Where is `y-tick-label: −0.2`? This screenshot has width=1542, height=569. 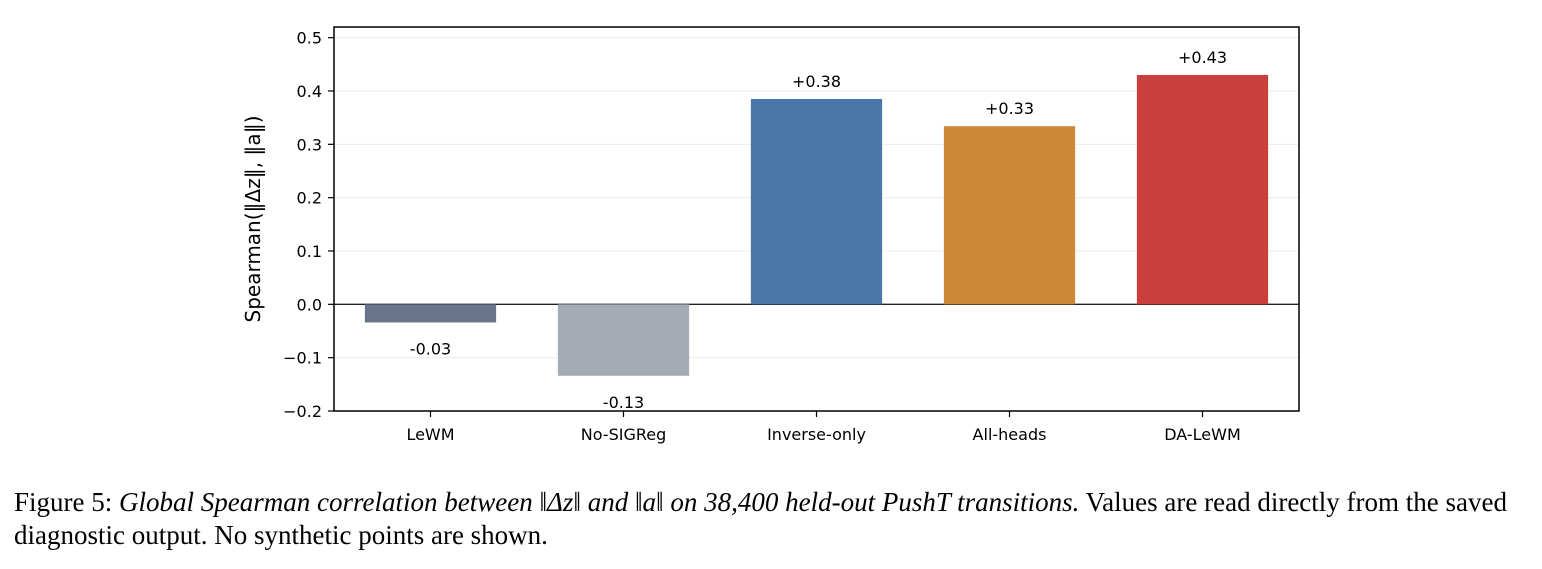 y-tick-label: −0.2 is located at coordinates (302, 411).